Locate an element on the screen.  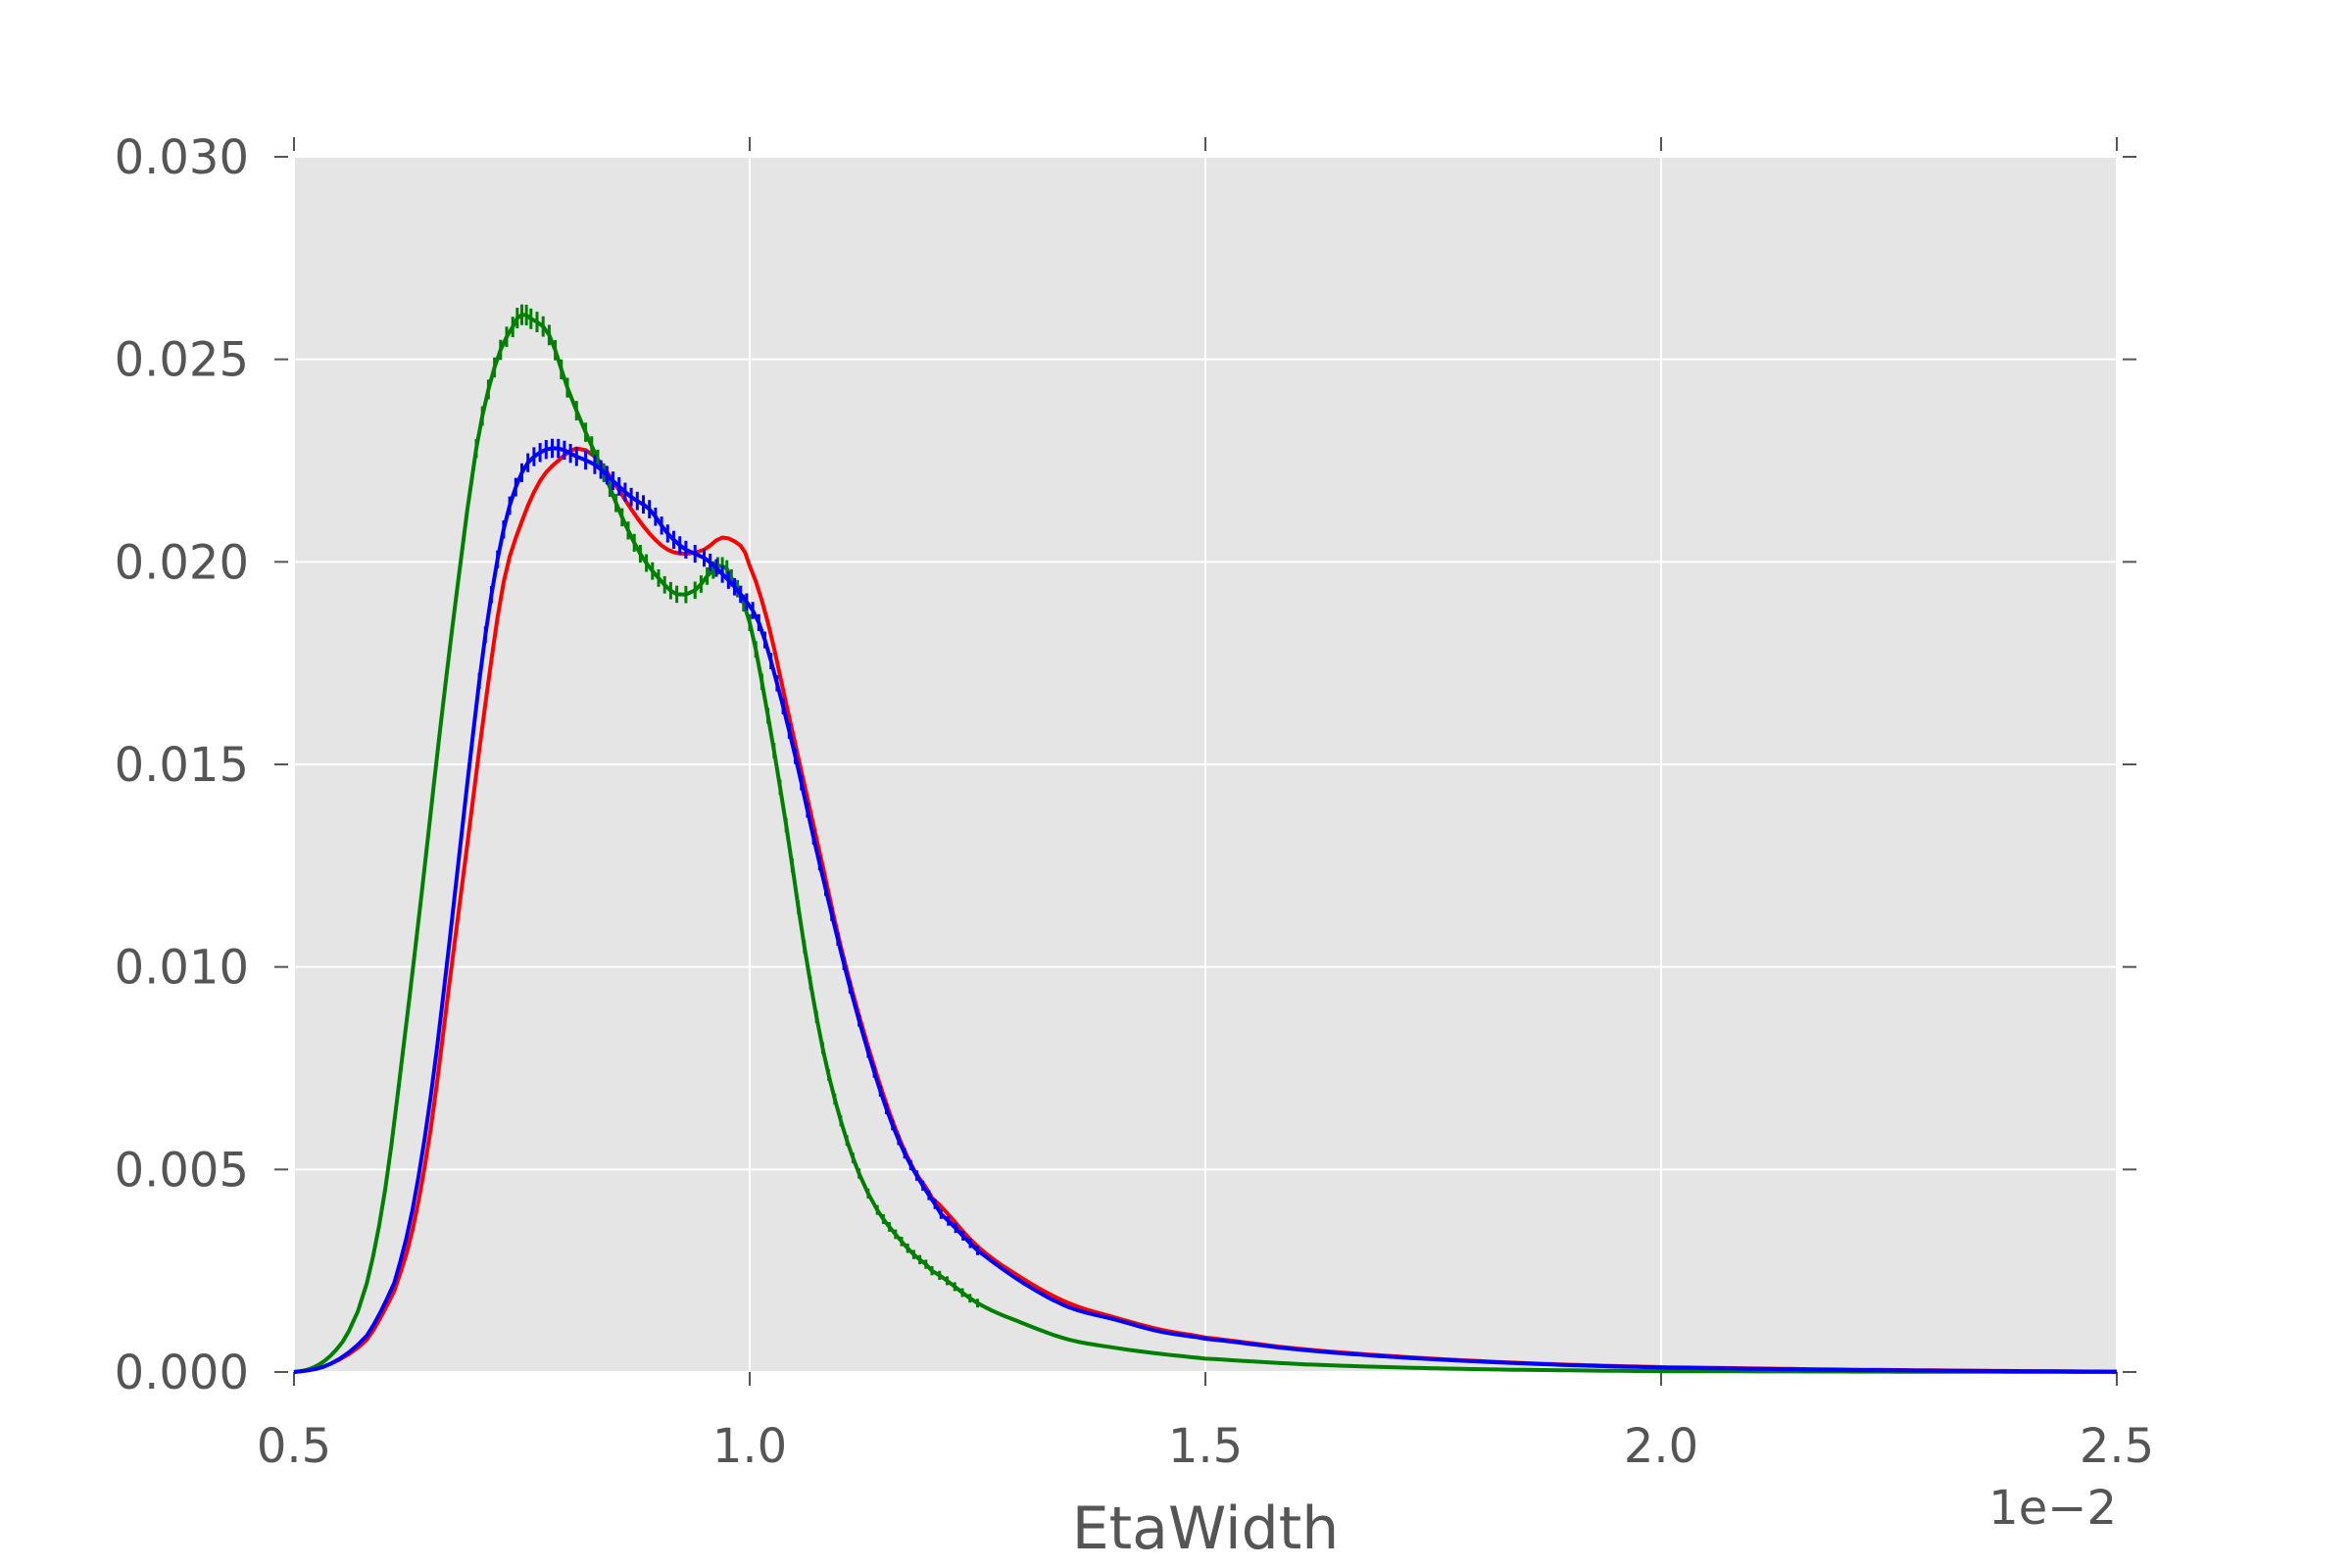
x-tick-label: 1.0 is located at coordinates (749, 1446).